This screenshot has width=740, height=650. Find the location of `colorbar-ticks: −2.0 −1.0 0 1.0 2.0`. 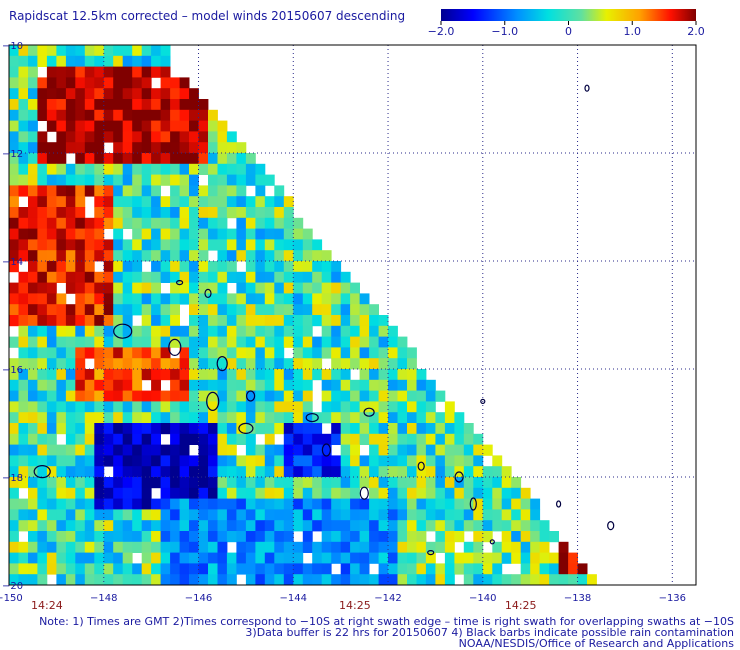

colorbar-ticks: −2.0 −1.0 0 1.0 2.0 is located at coordinates (566, 29).